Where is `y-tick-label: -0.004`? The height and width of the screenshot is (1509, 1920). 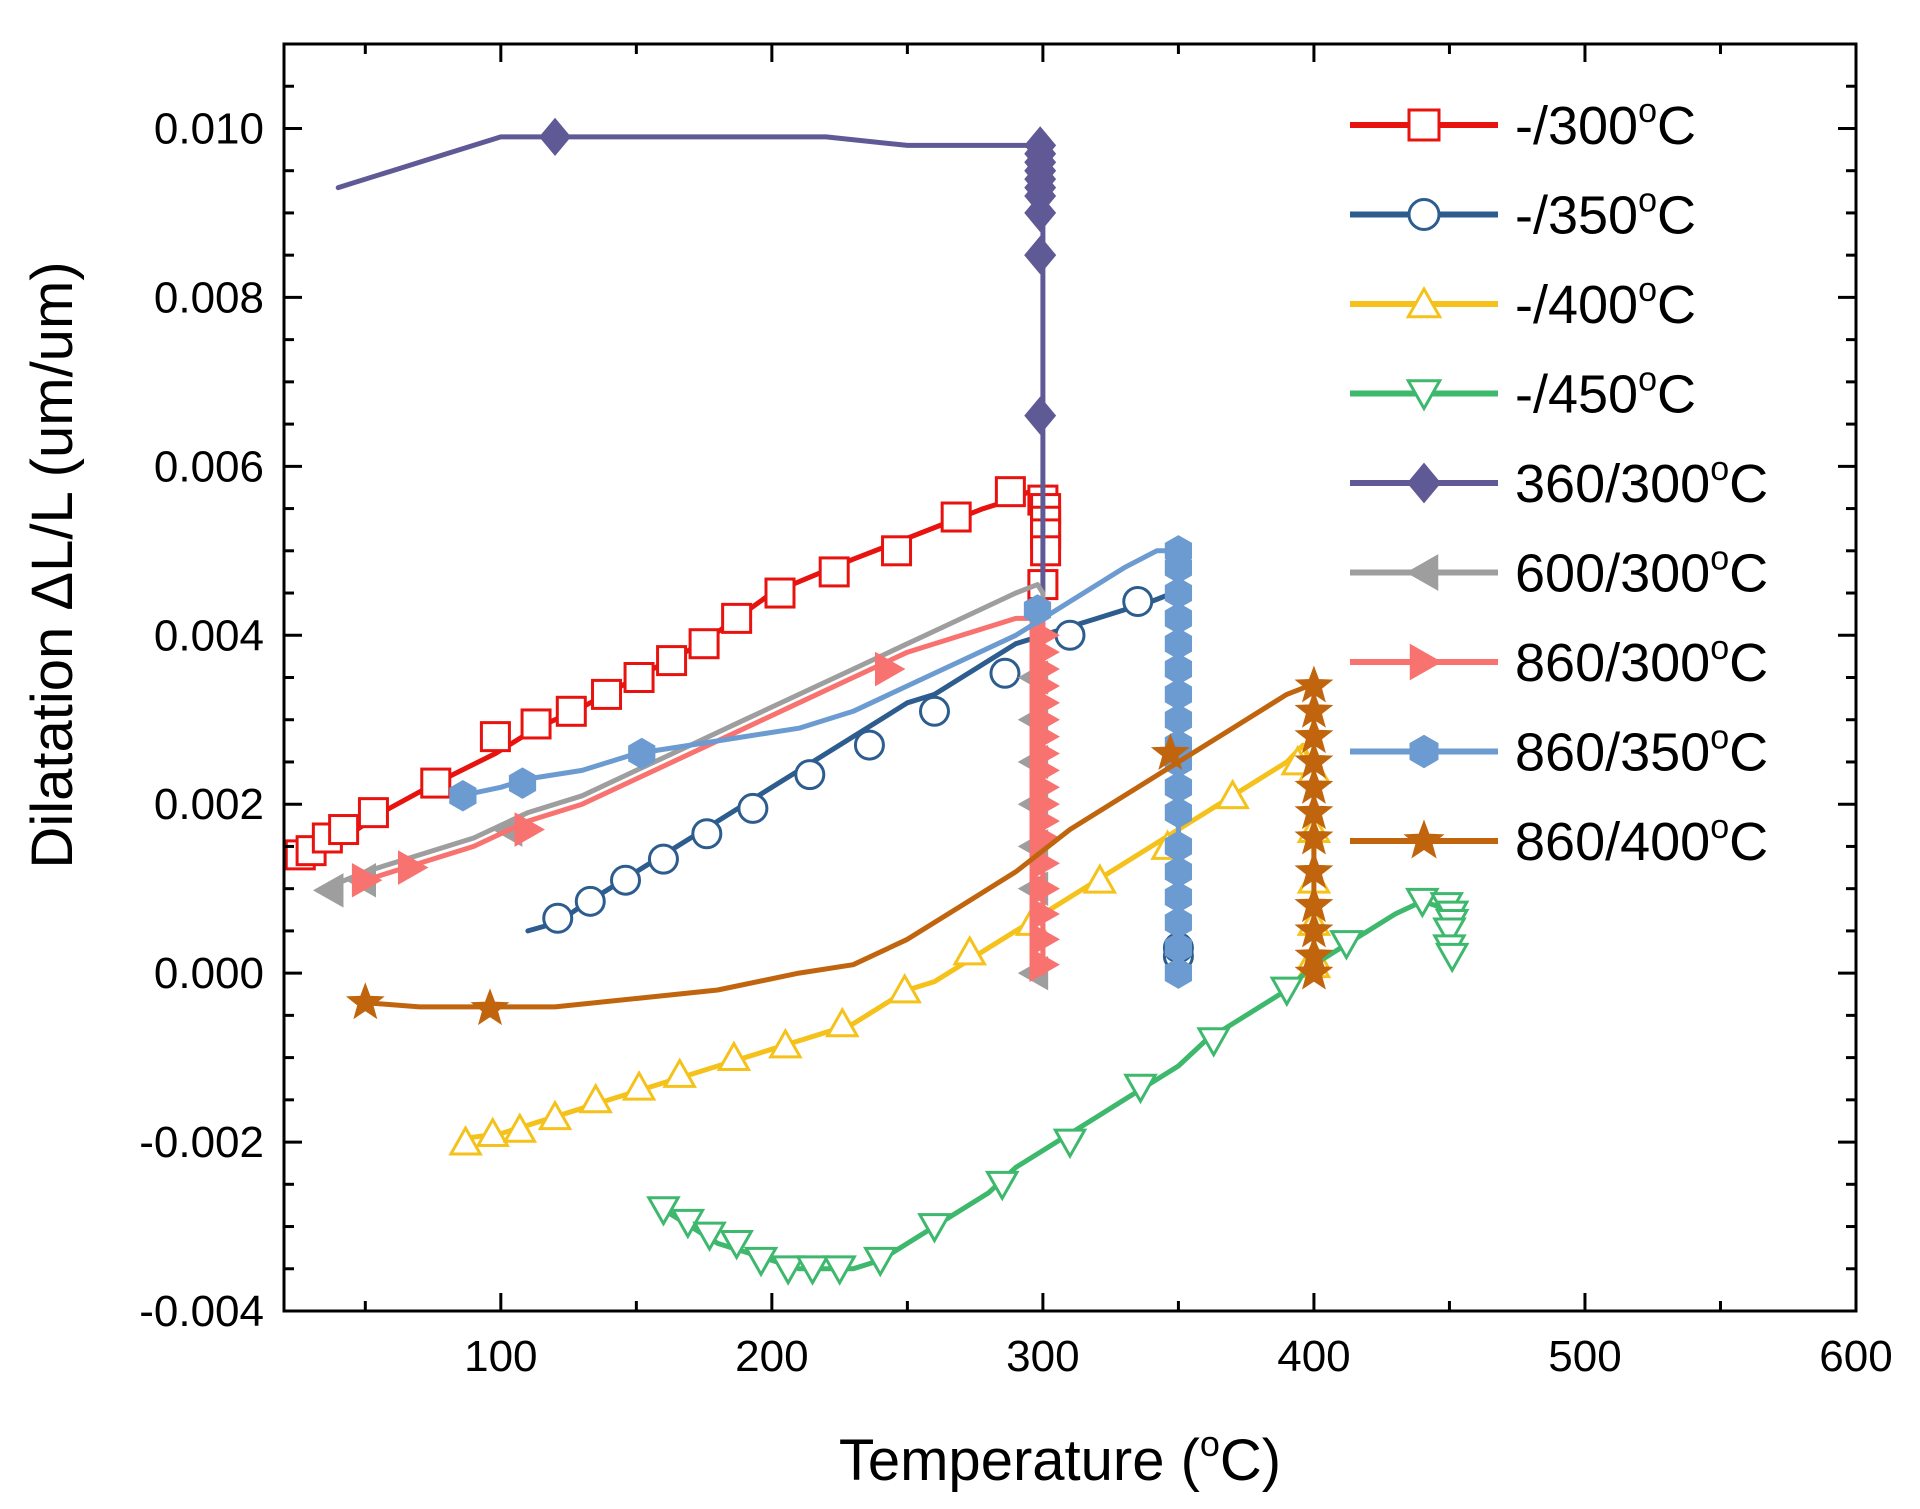
y-tick-label: -0.004 is located at coordinates (201, 1311).